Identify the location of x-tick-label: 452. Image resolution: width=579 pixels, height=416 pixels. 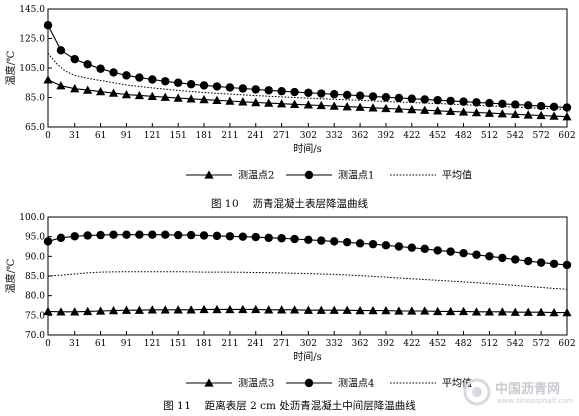
(437, 344).